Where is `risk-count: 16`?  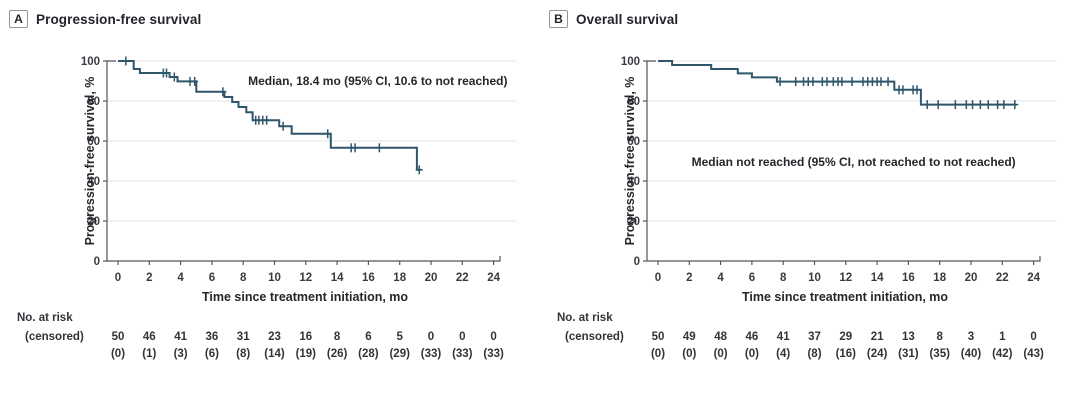 risk-count: 16 is located at coordinates (305, 337).